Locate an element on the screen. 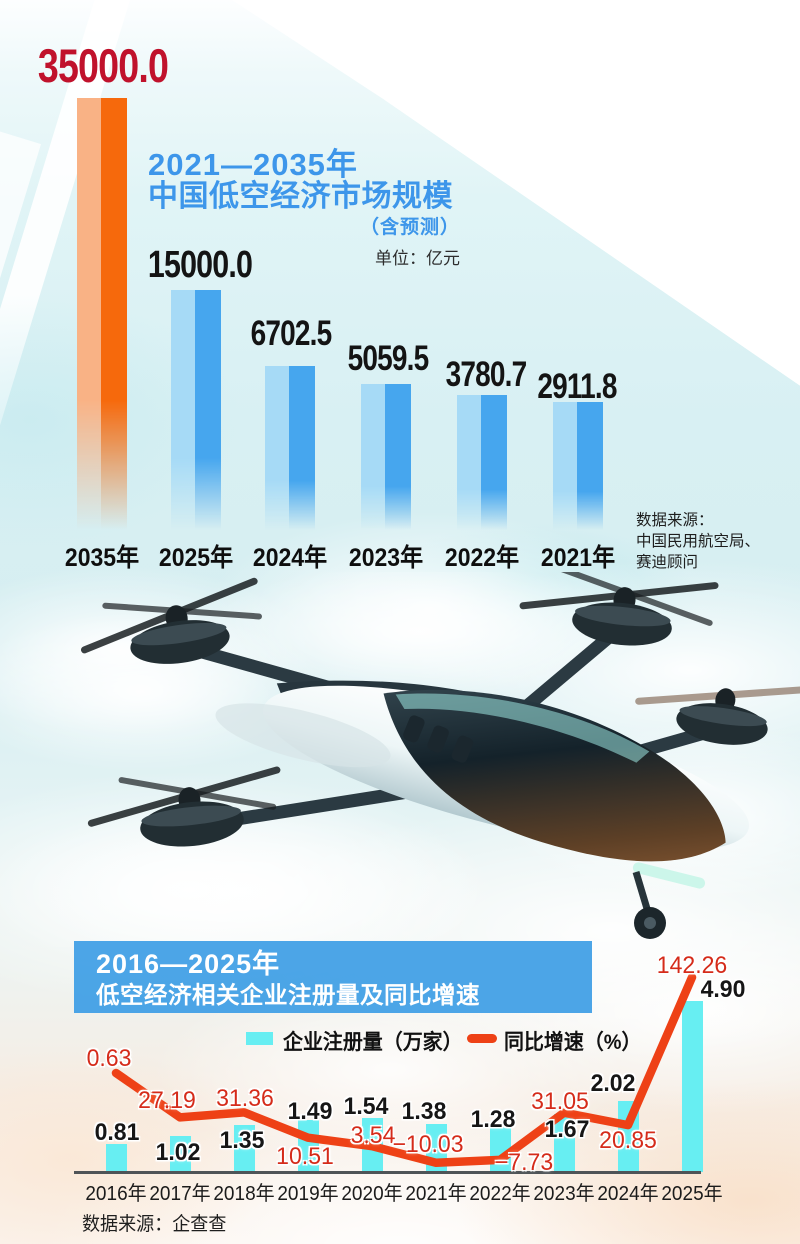 The height and width of the screenshot is (1244, 800). bar-2035年 is located at coordinates (102, 314).